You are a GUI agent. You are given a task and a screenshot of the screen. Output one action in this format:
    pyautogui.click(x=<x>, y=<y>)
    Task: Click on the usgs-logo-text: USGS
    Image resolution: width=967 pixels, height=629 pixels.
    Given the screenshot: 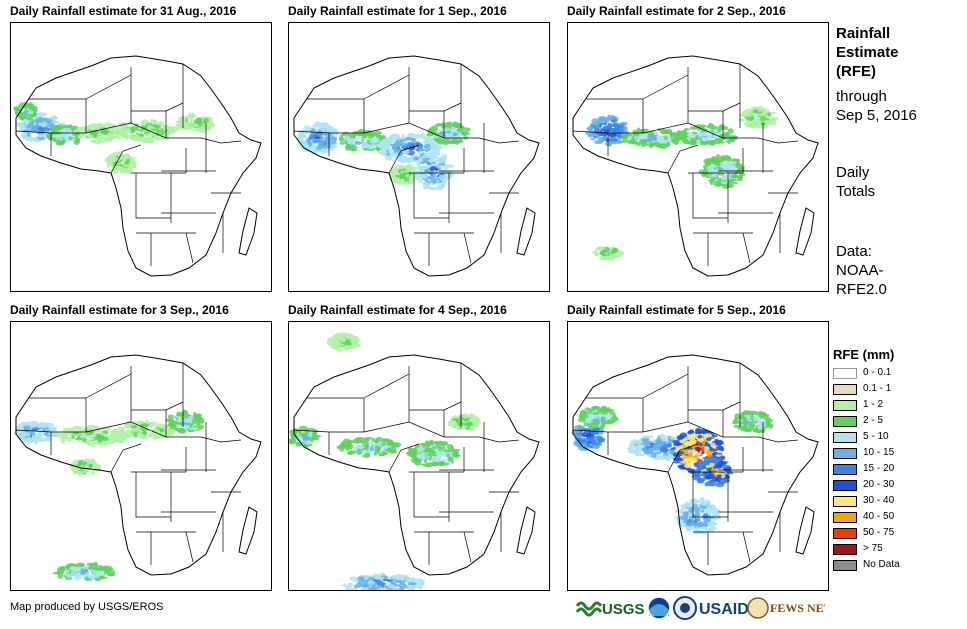 What is the action you would take?
    pyautogui.click(x=623, y=609)
    